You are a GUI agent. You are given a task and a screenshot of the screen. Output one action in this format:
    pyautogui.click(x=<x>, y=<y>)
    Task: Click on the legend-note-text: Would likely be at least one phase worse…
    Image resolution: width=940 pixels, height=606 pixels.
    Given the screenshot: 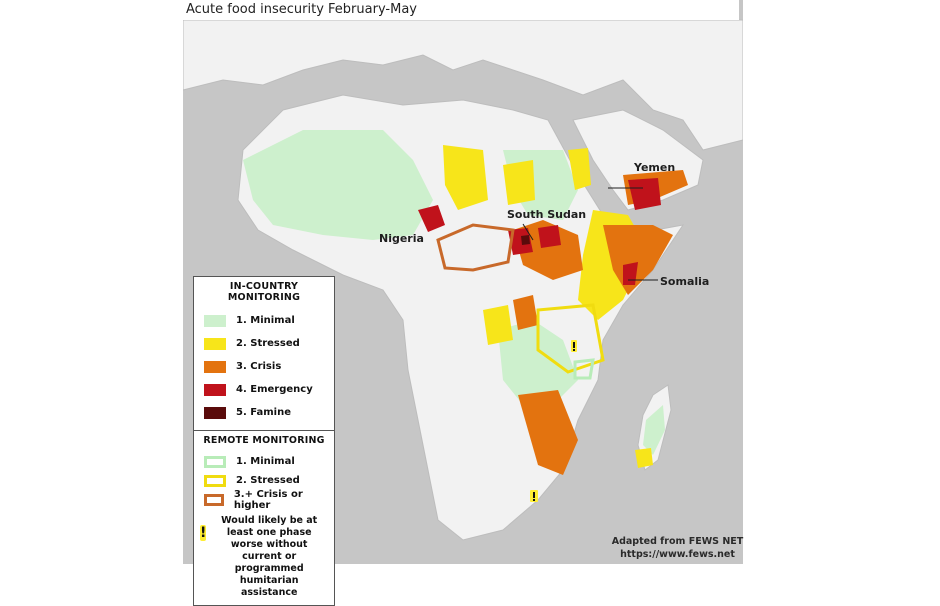 What is the action you would take?
    pyautogui.click(x=269, y=556)
    